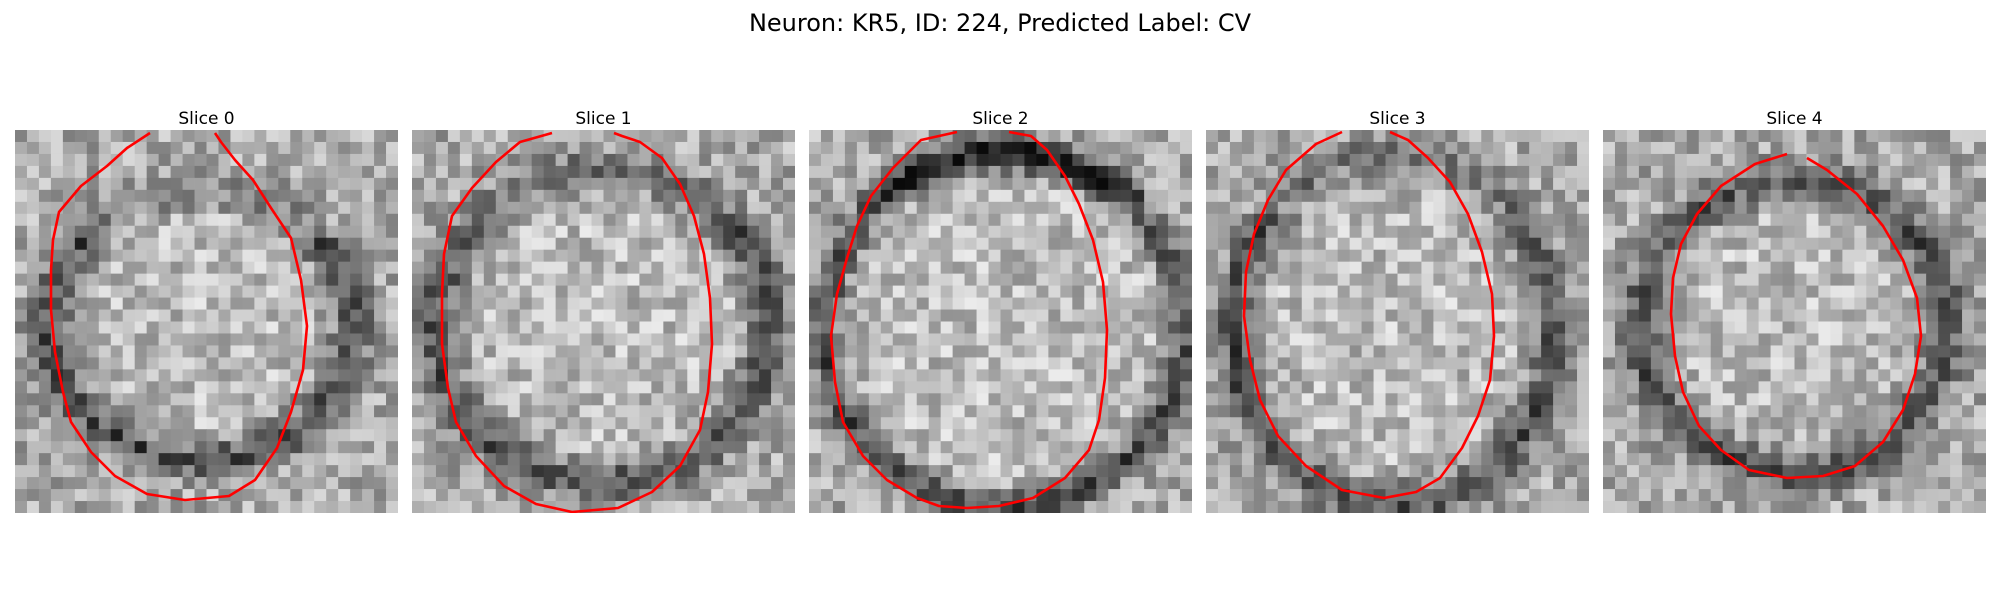  I want to click on slice-panel: Slice 3, so click(1397, 310).